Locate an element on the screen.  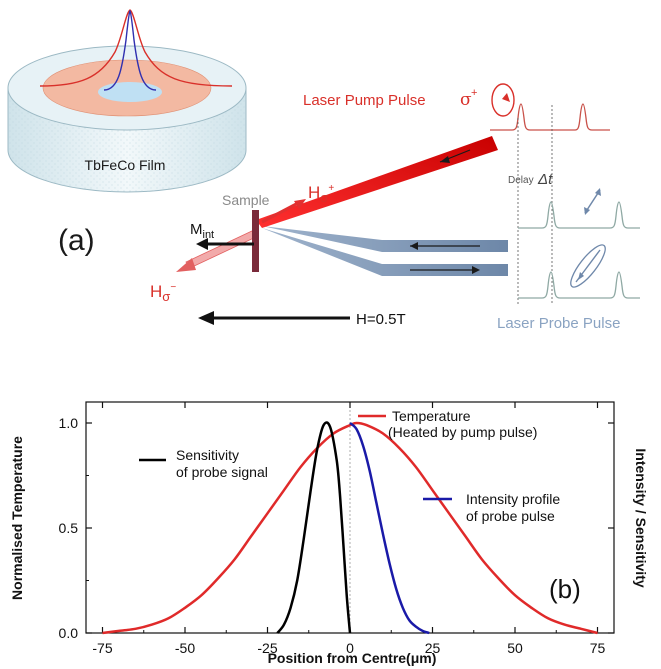
h-sigma-plus-arrow is located at coordinates (283, 211).